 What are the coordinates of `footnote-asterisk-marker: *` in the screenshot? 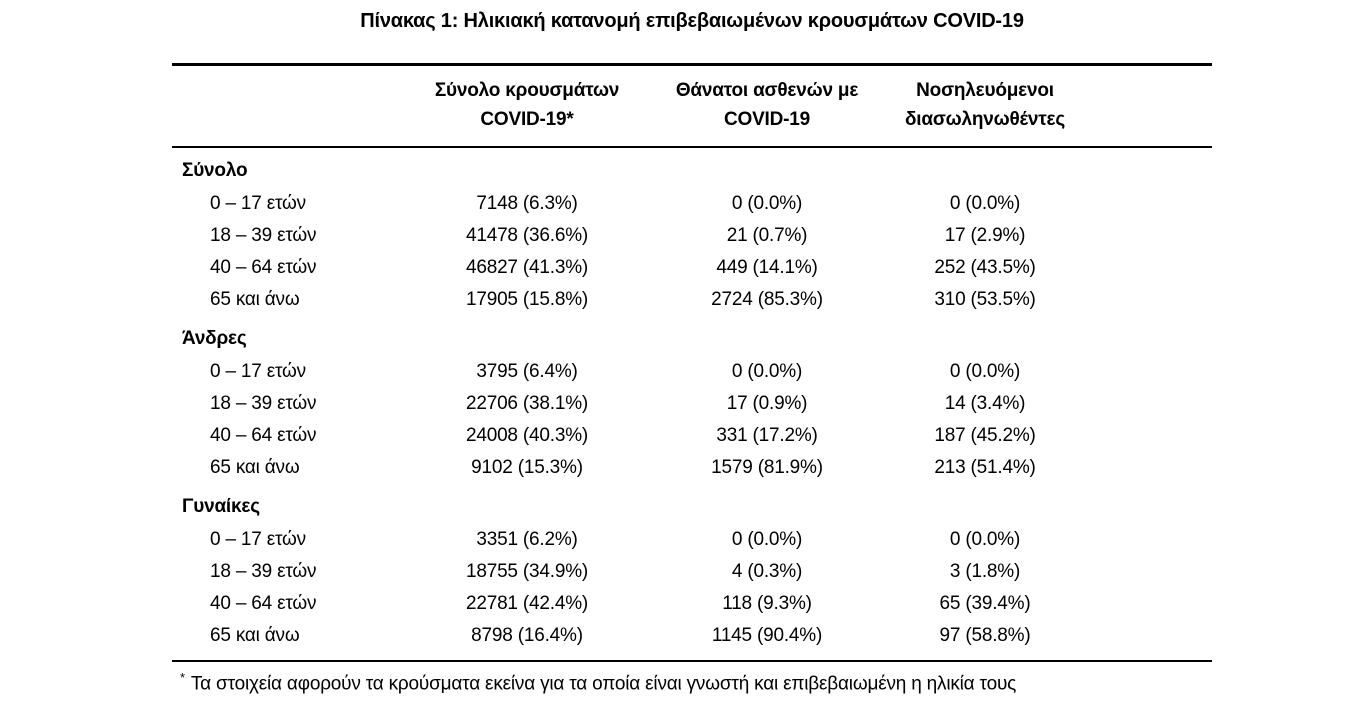 It's located at (182, 677).